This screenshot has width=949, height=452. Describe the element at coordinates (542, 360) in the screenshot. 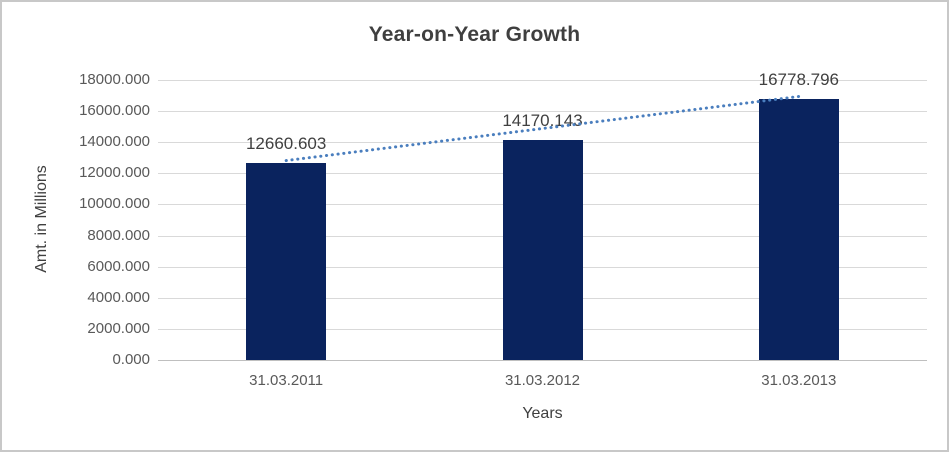

I see `x-axis-line` at that location.